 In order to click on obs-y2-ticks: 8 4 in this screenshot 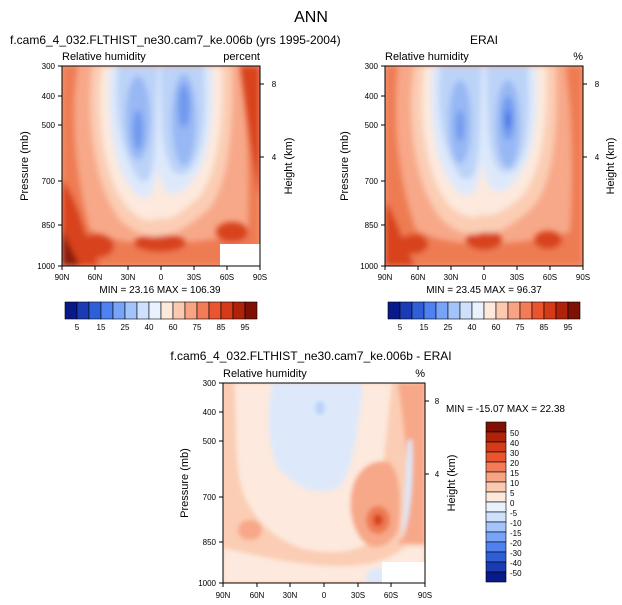, I will do `click(591, 121)`.